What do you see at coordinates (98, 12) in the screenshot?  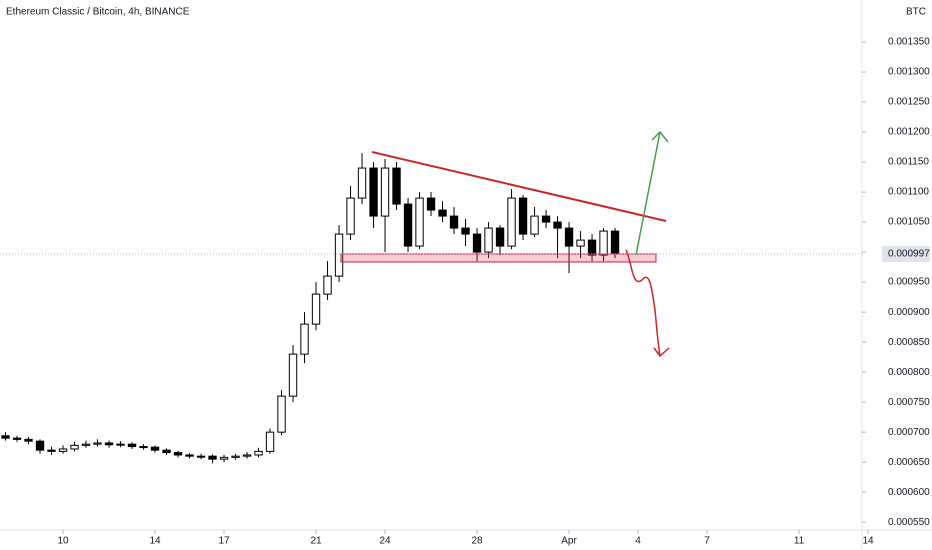 I see `chart-title: Ethereum Classic / Bitcoin, 4h, BINANCE` at bounding box center [98, 12].